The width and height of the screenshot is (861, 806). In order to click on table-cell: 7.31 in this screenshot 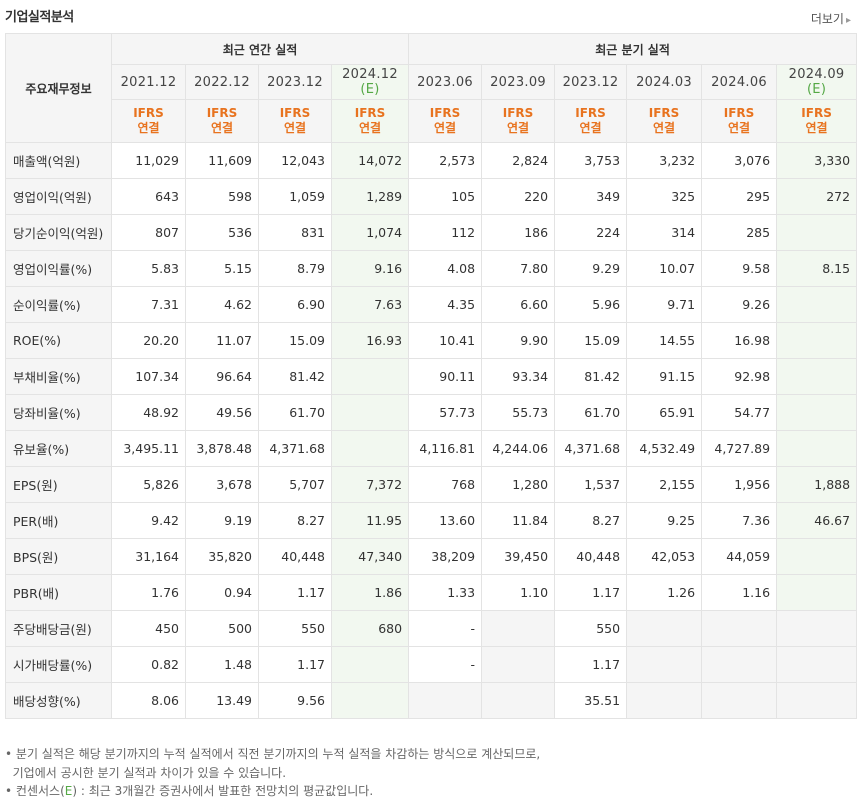, I will do `click(148, 304)`.